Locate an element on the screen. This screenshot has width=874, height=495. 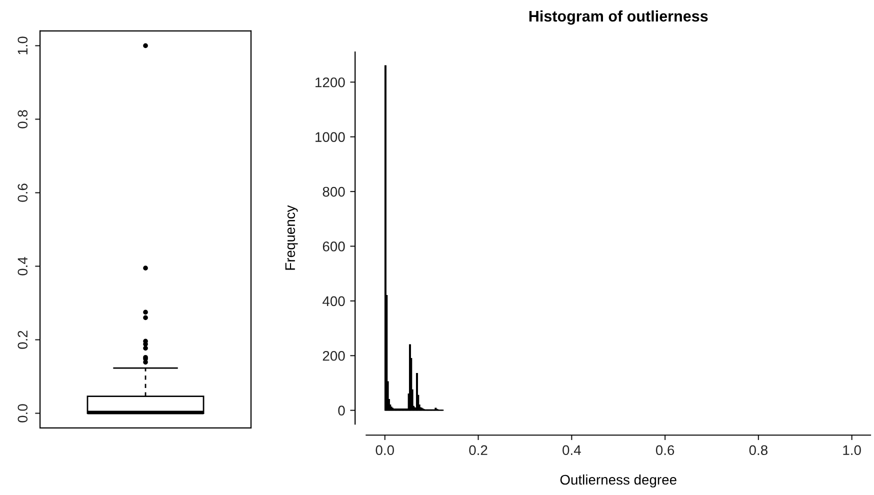
x-tick-label: 1.0 is located at coordinates (852, 450).